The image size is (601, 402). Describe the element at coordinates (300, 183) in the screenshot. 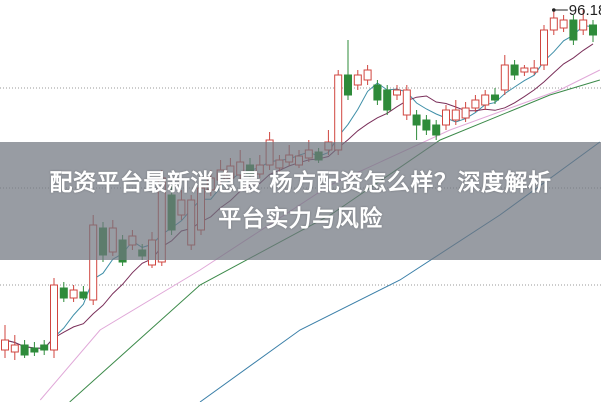

I see `article-title-line1: 配资平台最新消息最 杨方配资怎么样？深度解析` at that location.